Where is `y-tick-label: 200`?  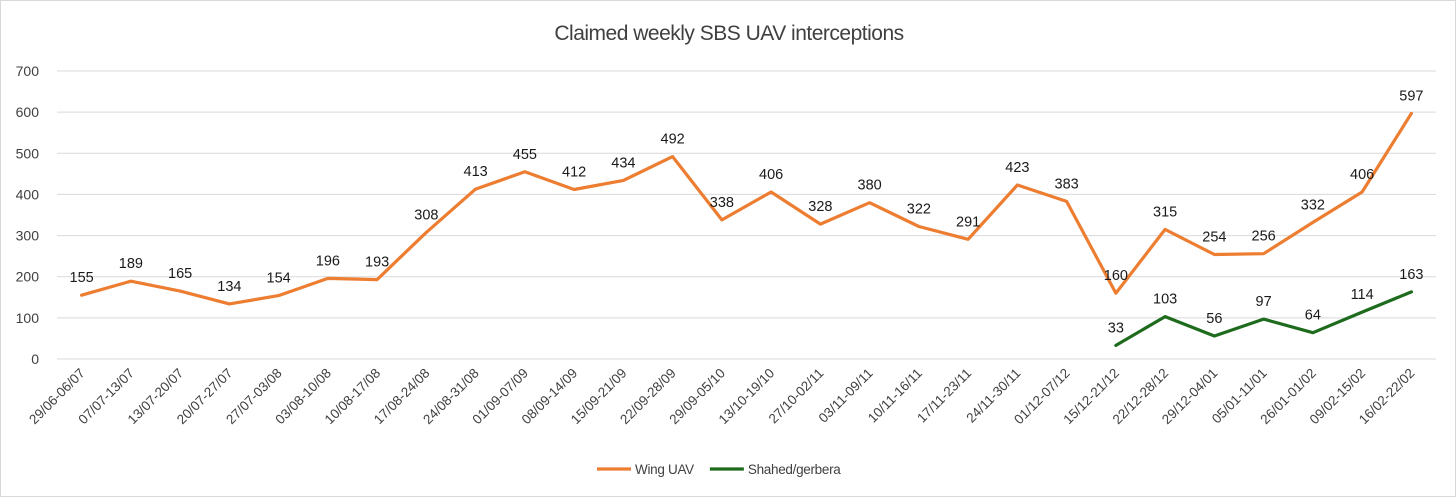
y-tick-label: 200 is located at coordinates (28, 277).